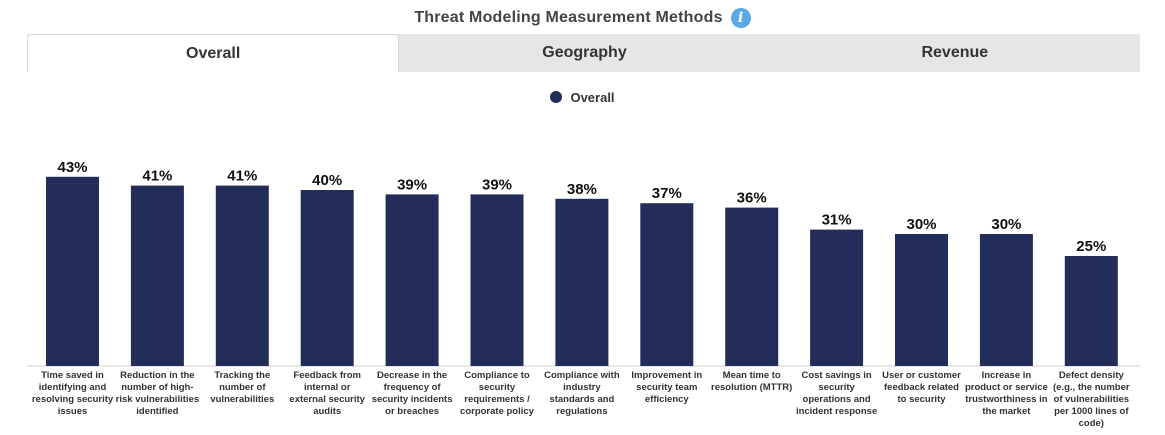  I want to click on bar-value-label-8: 36%, so click(752, 198).